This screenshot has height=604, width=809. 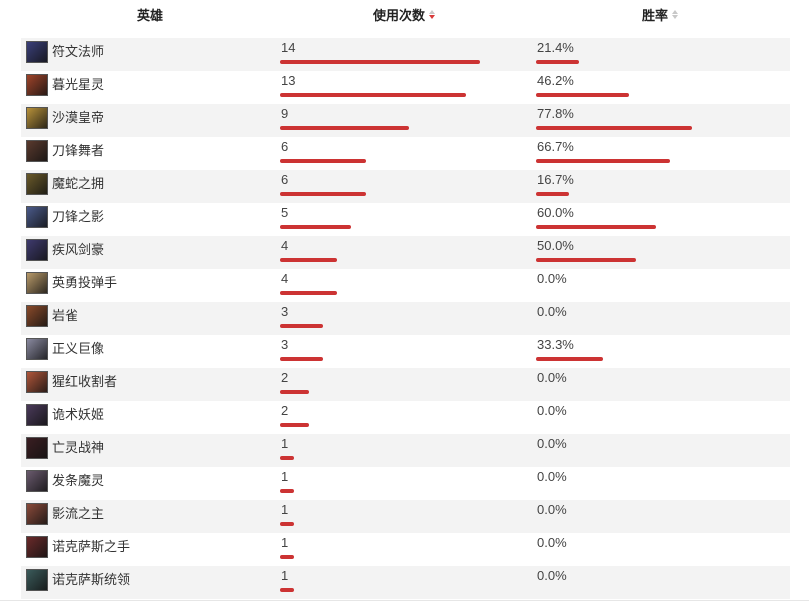 I want to click on uses-value: 6, so click(x=285, y=179).